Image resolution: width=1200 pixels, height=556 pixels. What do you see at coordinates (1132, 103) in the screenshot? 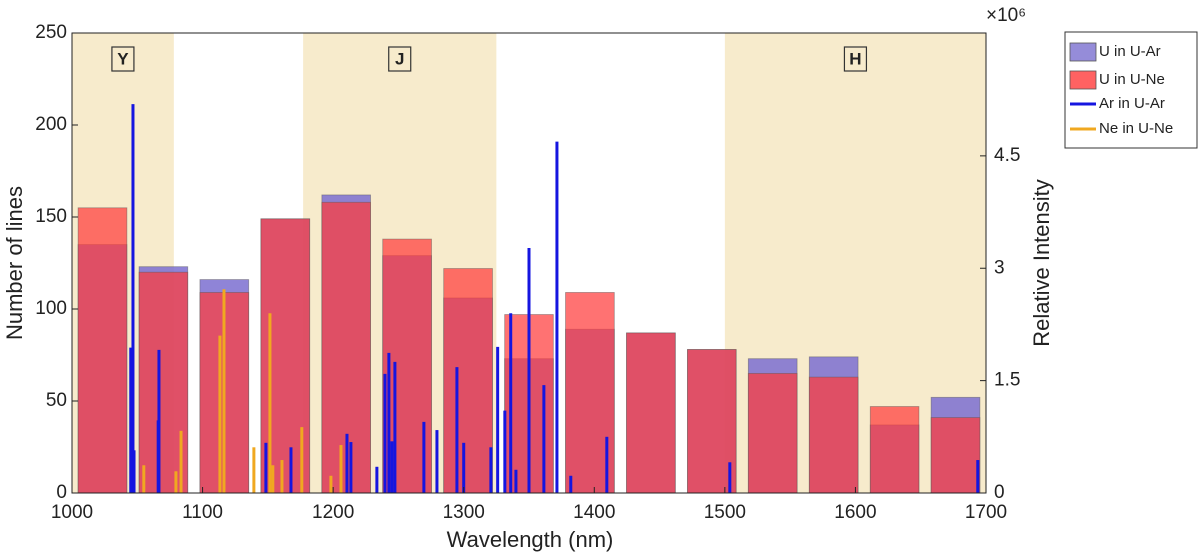
I see `legend-label: Ar in U-Ar` at bounding box center [1132, 103].